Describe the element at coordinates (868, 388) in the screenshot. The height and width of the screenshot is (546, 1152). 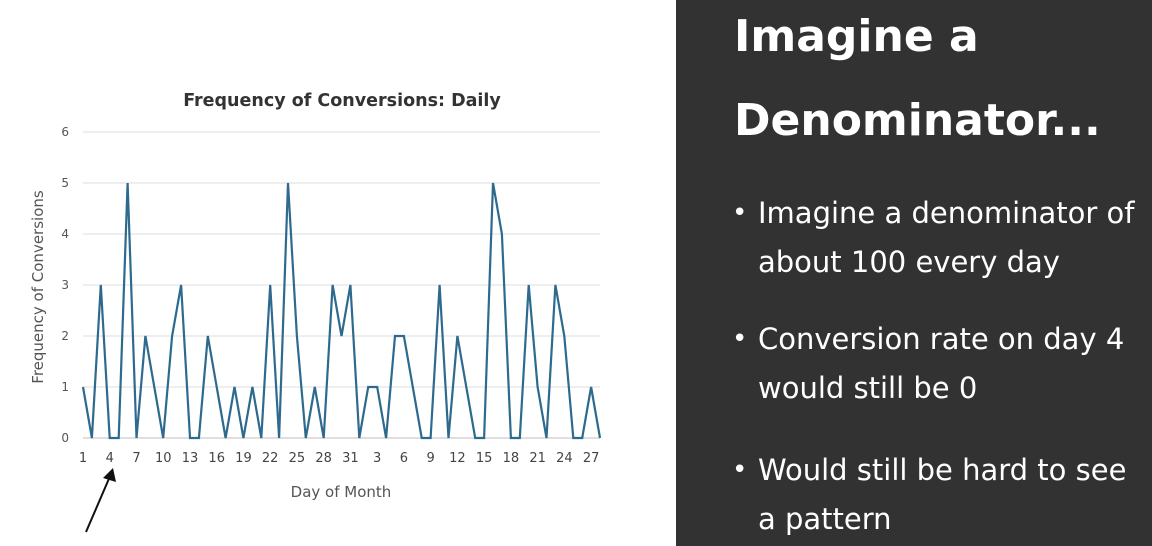
I see `bullet-text-line: would still be 0` at that location.